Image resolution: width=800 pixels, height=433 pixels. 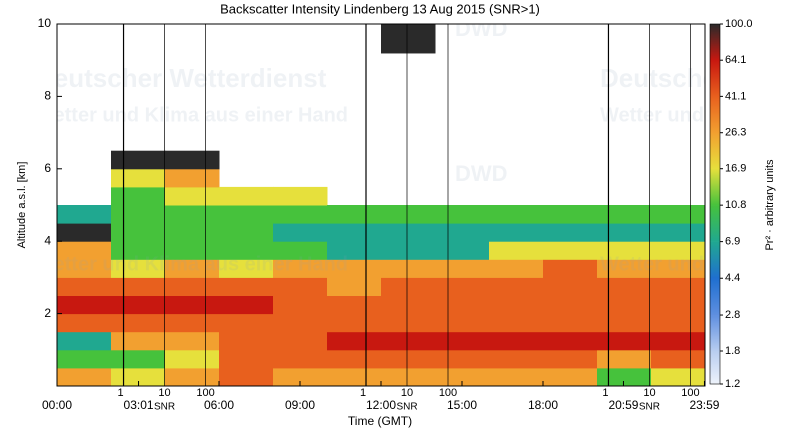 What do you see at coordinates (47, 96) in the screenshot?
I see `y-tick-label: 8` at bounding box center [47, 96].